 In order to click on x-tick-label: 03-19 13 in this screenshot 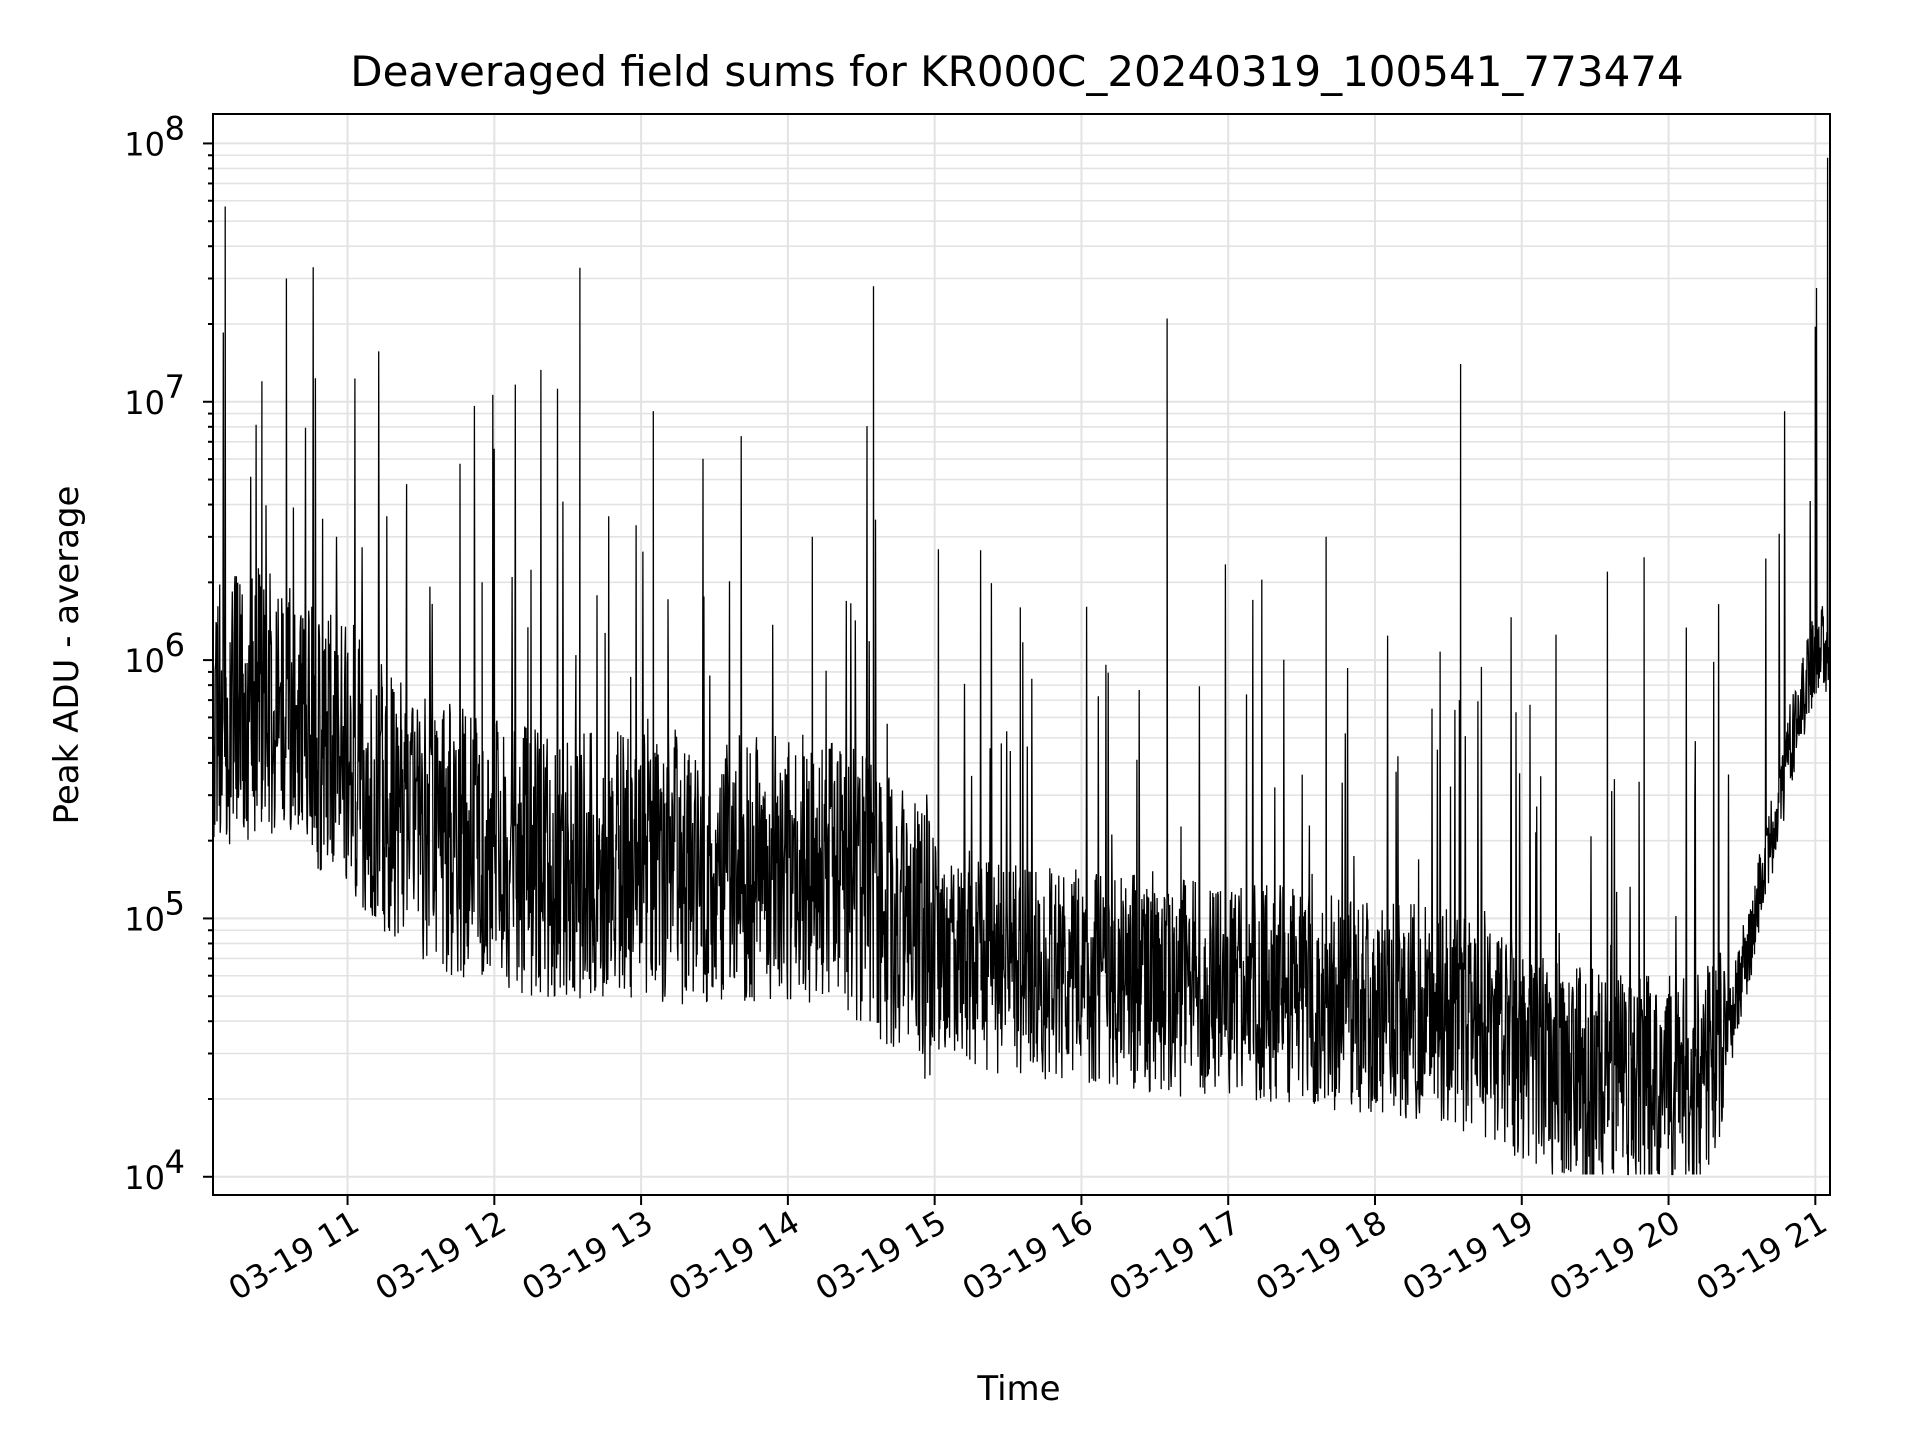, I will do `click(588, 1255)`.